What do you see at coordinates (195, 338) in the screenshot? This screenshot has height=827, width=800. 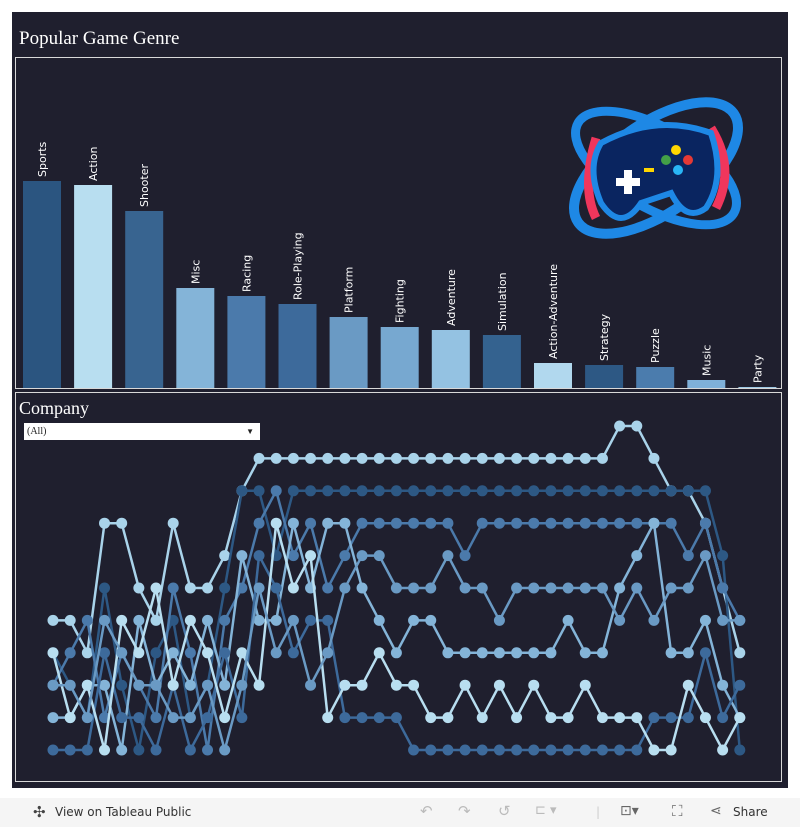 I see `bar-misc` at bounding box center [195, 338].